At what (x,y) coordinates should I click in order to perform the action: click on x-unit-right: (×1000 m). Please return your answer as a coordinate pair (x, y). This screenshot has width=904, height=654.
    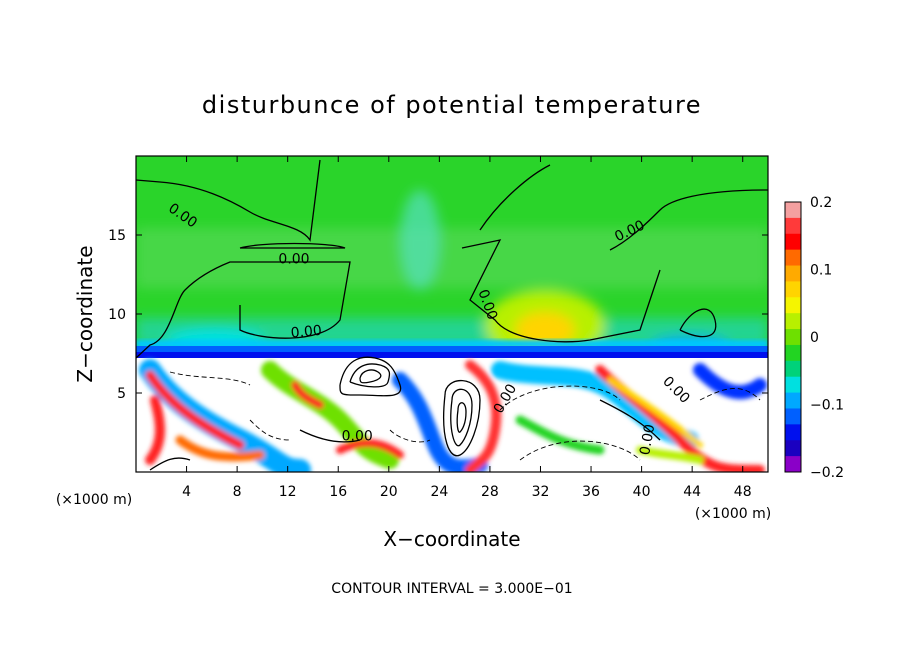
    Looking at the image, I should click on (733, 514).